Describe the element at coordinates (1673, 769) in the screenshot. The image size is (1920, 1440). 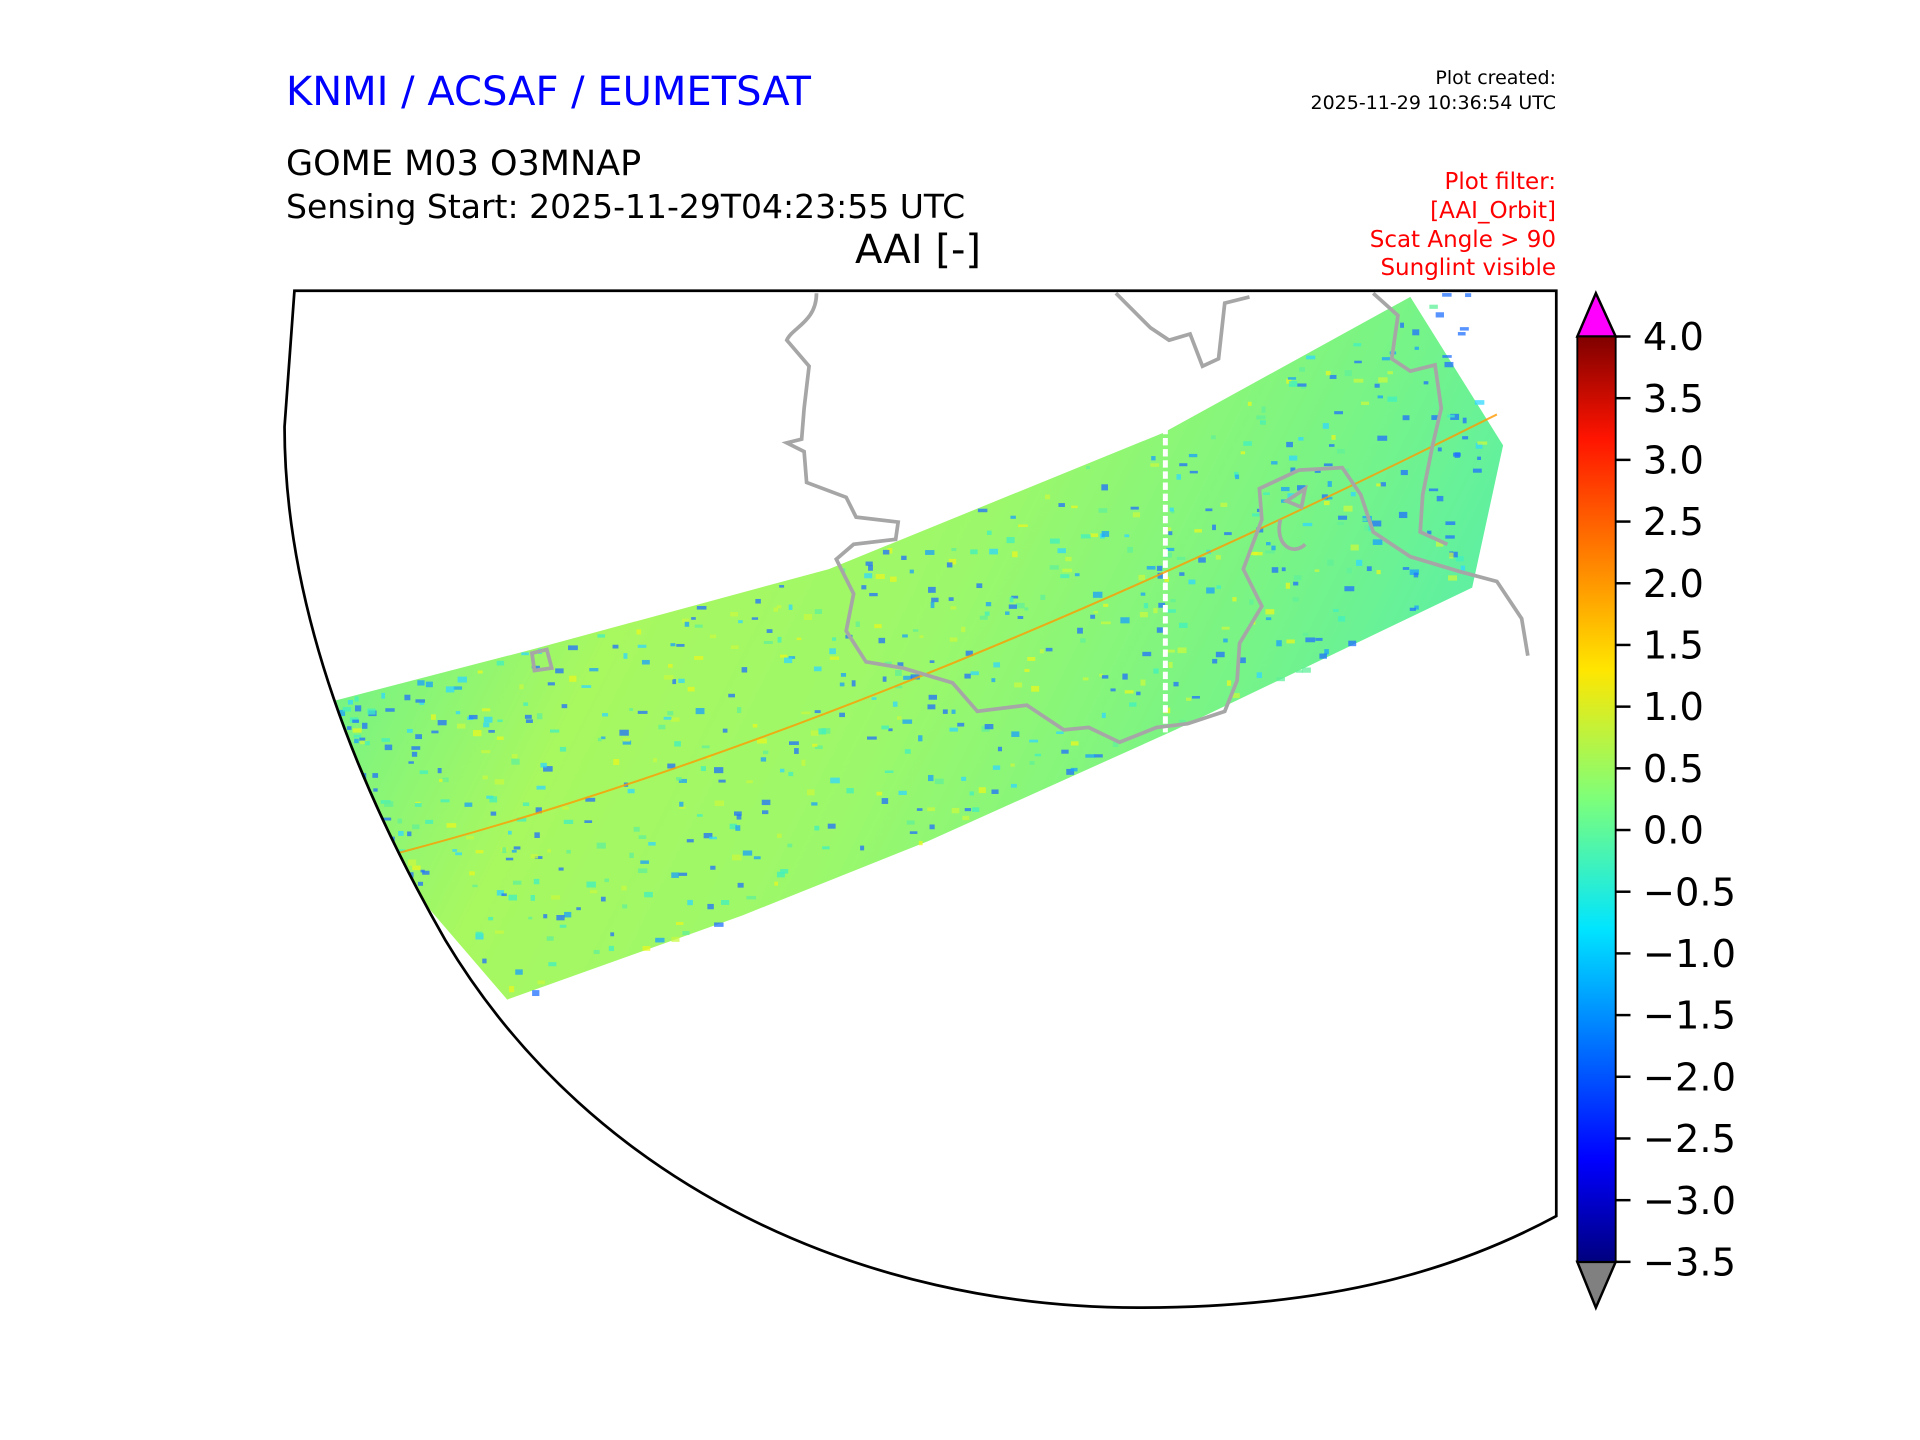
I see `colorbar-tick-label: 0.5` at that location.